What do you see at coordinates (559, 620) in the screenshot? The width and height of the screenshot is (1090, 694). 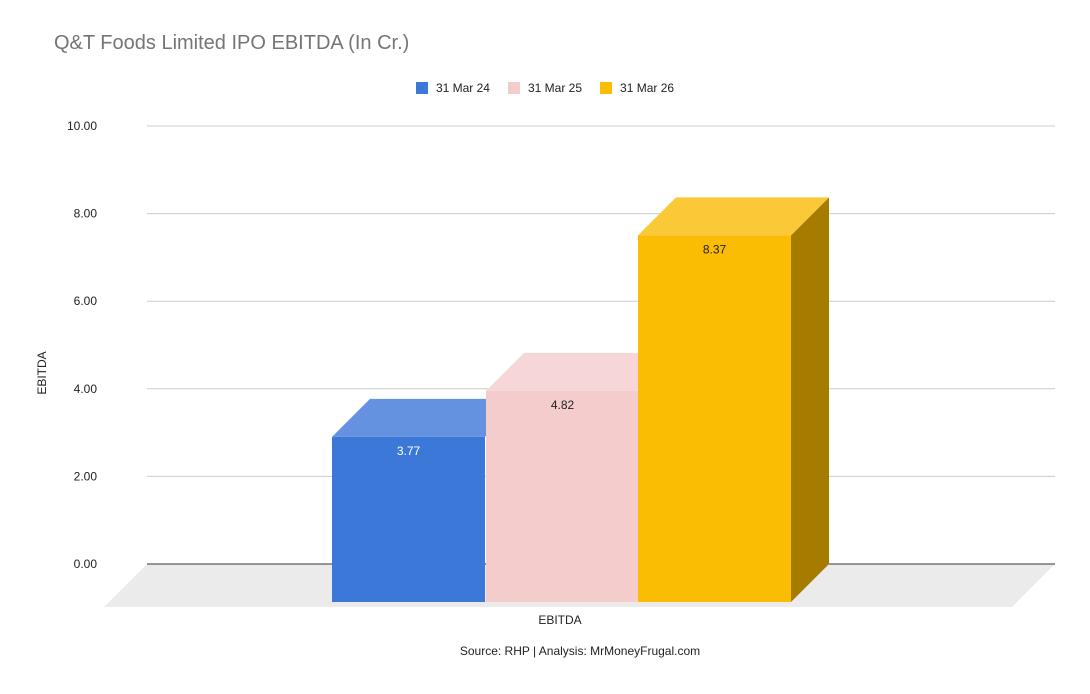 I see `x-category-label: EBITDA` at bounding box center [559, 620].